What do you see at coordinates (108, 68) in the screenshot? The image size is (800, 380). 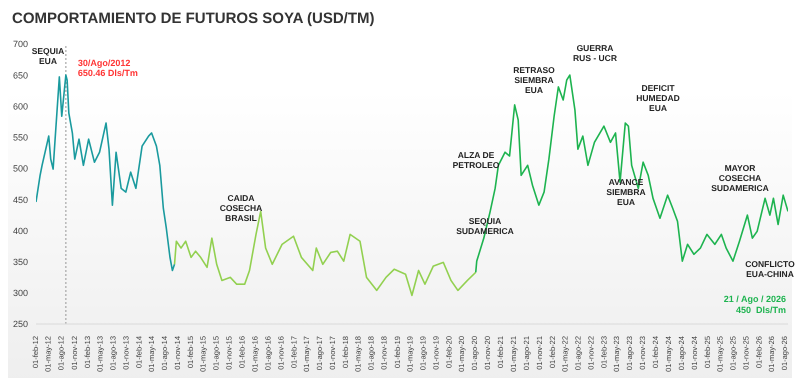 I see `ref-line-label: 30/Ago/2012 650.46 Dls/Tm` at bounding box center [108, 68].